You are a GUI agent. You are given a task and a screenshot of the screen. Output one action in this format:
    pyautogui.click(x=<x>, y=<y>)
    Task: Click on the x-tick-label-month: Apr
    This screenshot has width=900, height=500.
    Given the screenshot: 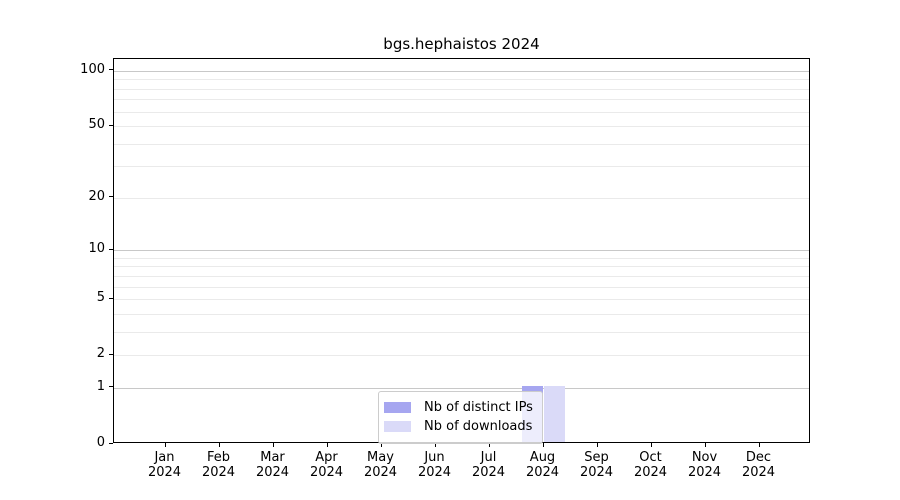 What is the action you would take?
    pyautogui.click(x=326, y=457)
    